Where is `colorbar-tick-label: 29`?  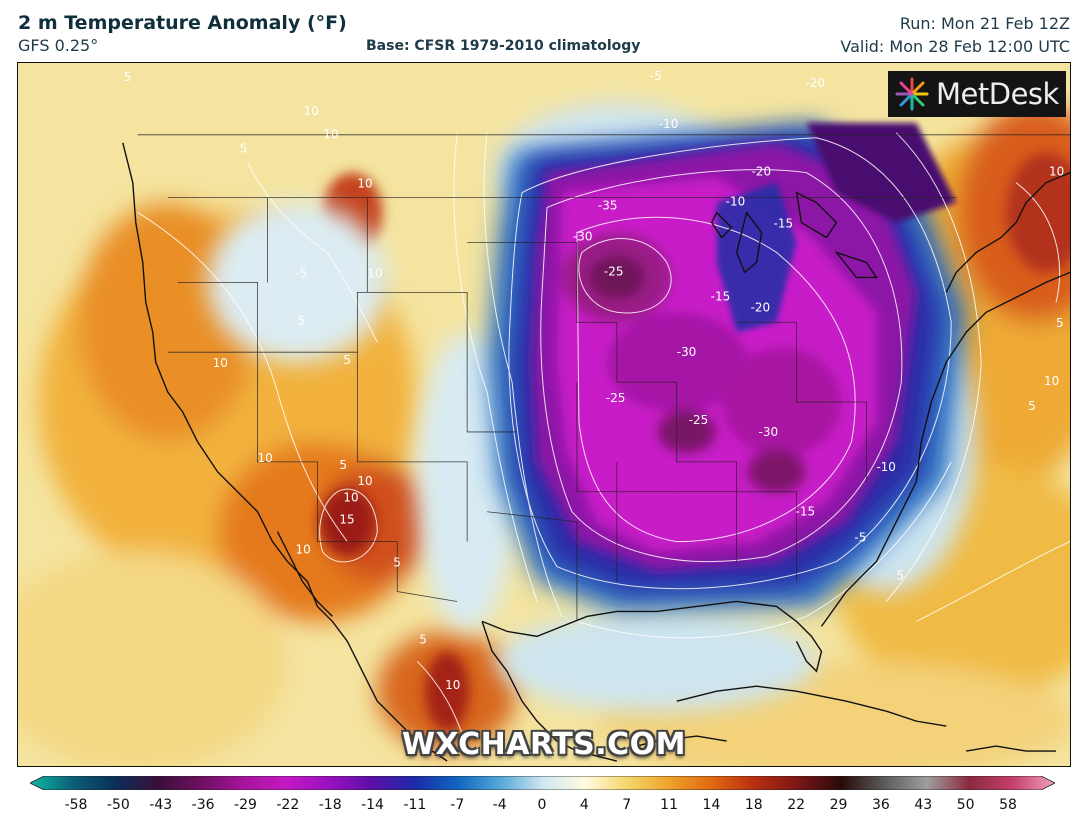 colorbar-tick-label: 29 is located at coordinates (838, 805).